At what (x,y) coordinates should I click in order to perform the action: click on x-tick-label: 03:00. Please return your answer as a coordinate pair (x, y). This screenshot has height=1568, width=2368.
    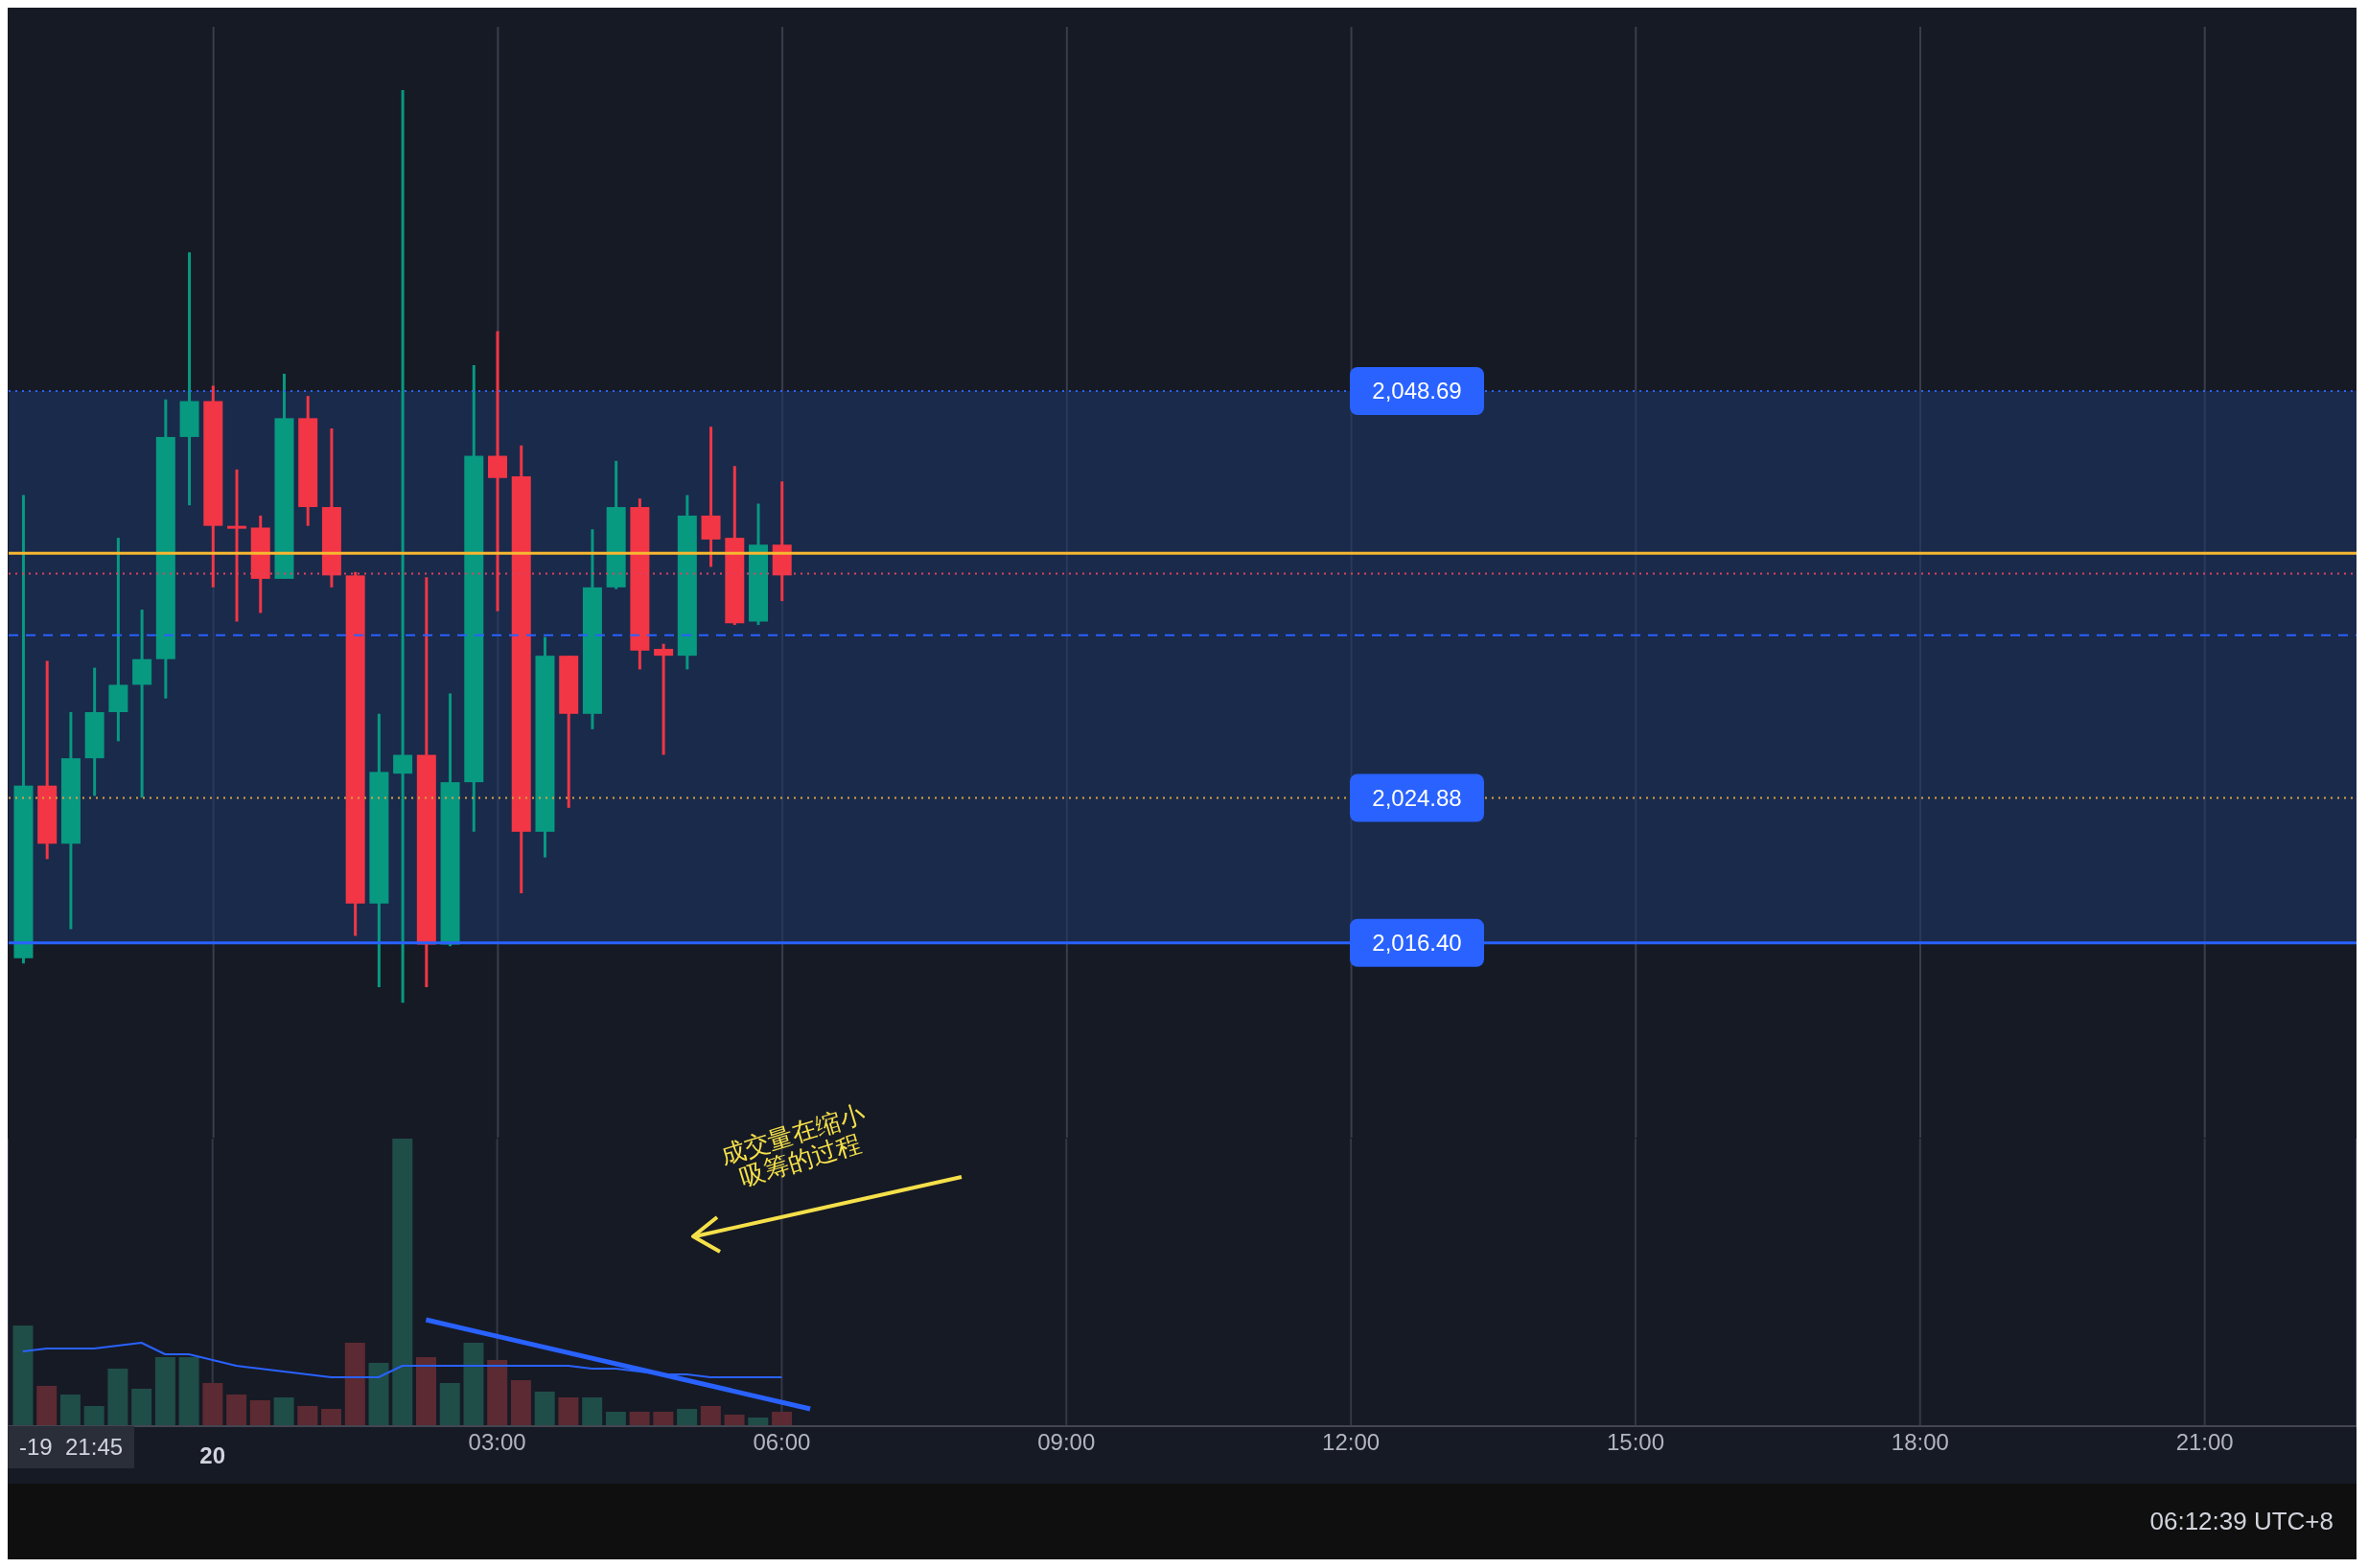
    Looking at the image, I should click on (497, 1442).